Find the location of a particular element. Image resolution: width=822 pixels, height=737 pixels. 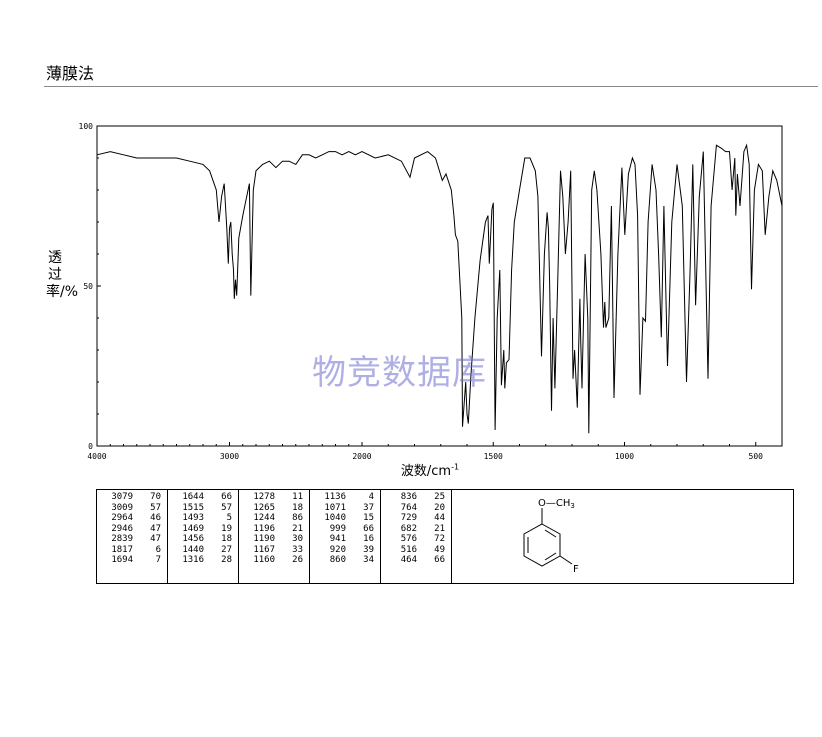

peak-row: 3009 57 is located at coordinates (132, 508).